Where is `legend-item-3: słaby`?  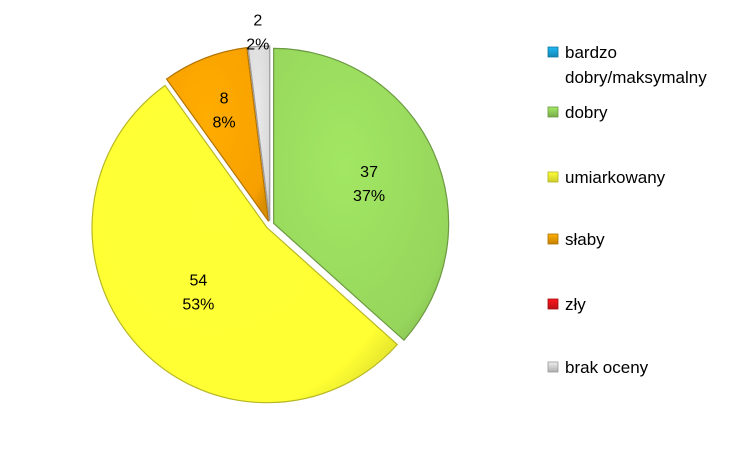 legend-item-3: słaby is located at coordinates (576, 239).